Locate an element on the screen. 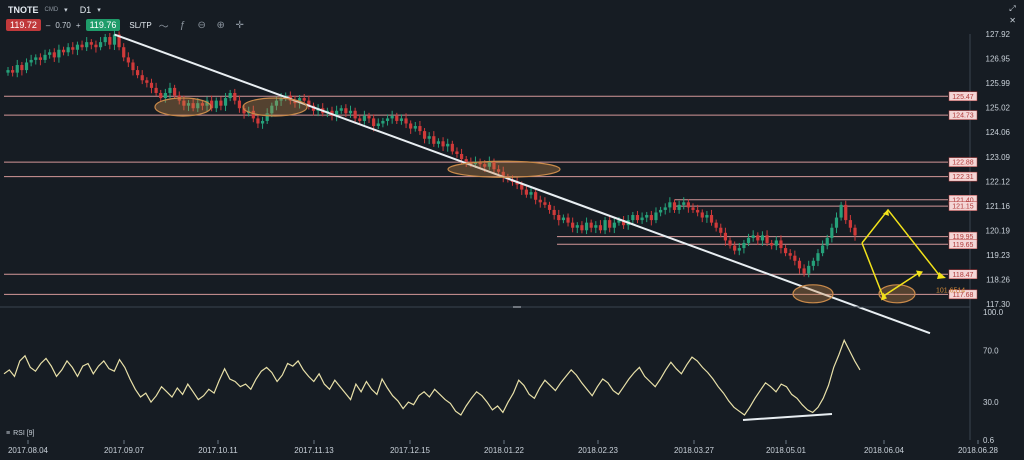  rsi-legend: ≡ RSI [9] is located at coordinates (20, 433).